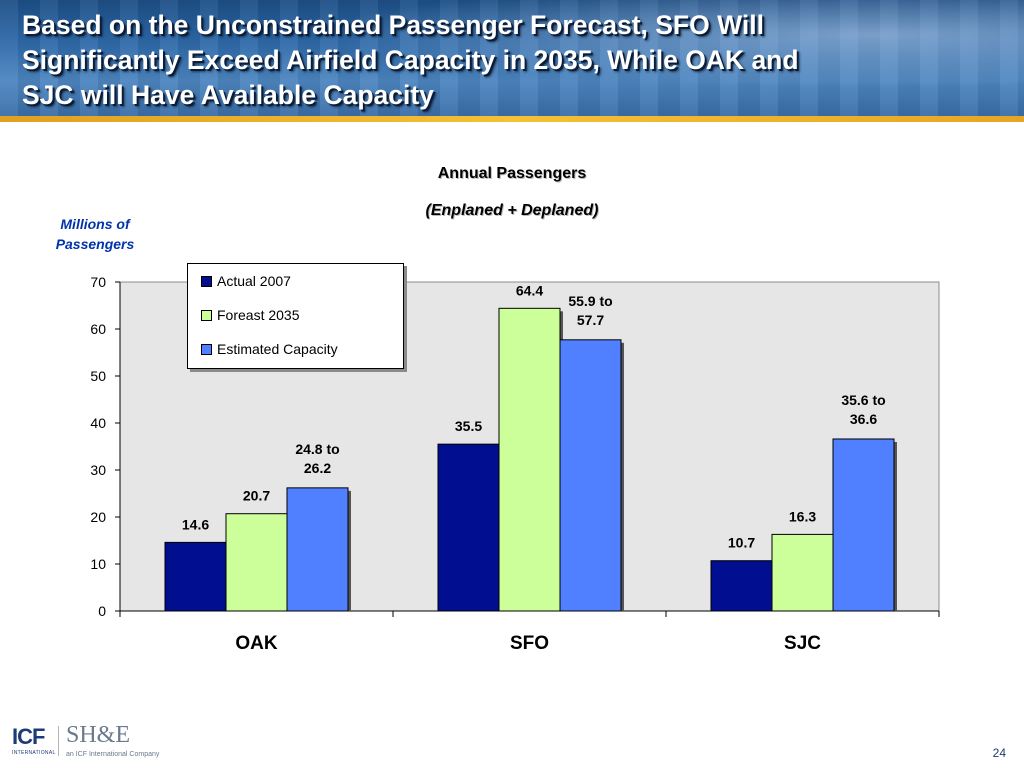 The image size is (1024, 768). I want to click on data-label-oak-s0: 14.6, so click(195, 524).